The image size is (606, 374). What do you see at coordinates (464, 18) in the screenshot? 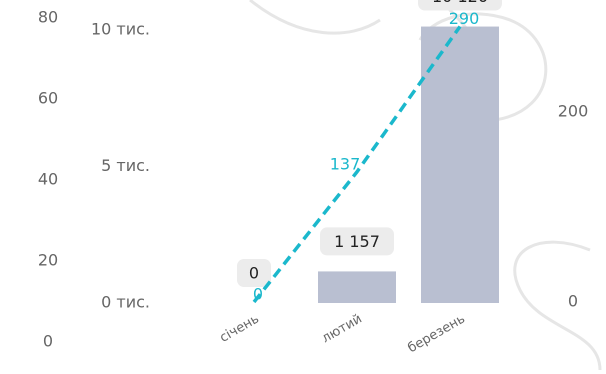
I see `line-value-label: 290` at bounding box center [464, 18].